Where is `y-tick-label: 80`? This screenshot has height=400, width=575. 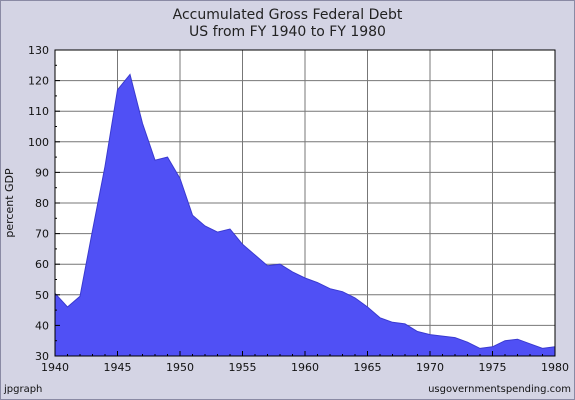 y-tick-label: 80 is located at coordinates (42, 203).